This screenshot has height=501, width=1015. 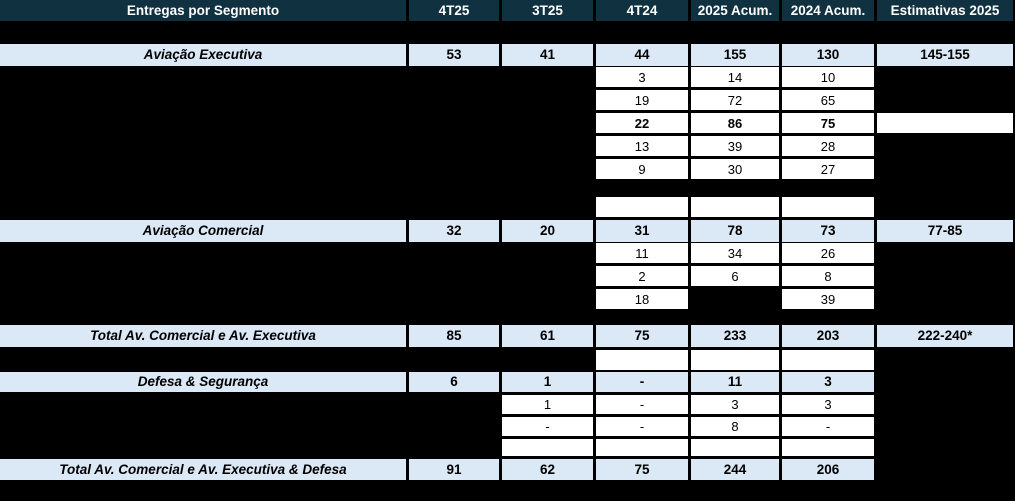 What do you see at coordinates (828, 360) in the screenshot?
I see `blank-cells-row-2-2024-acum` at bounding box center [828, 360].